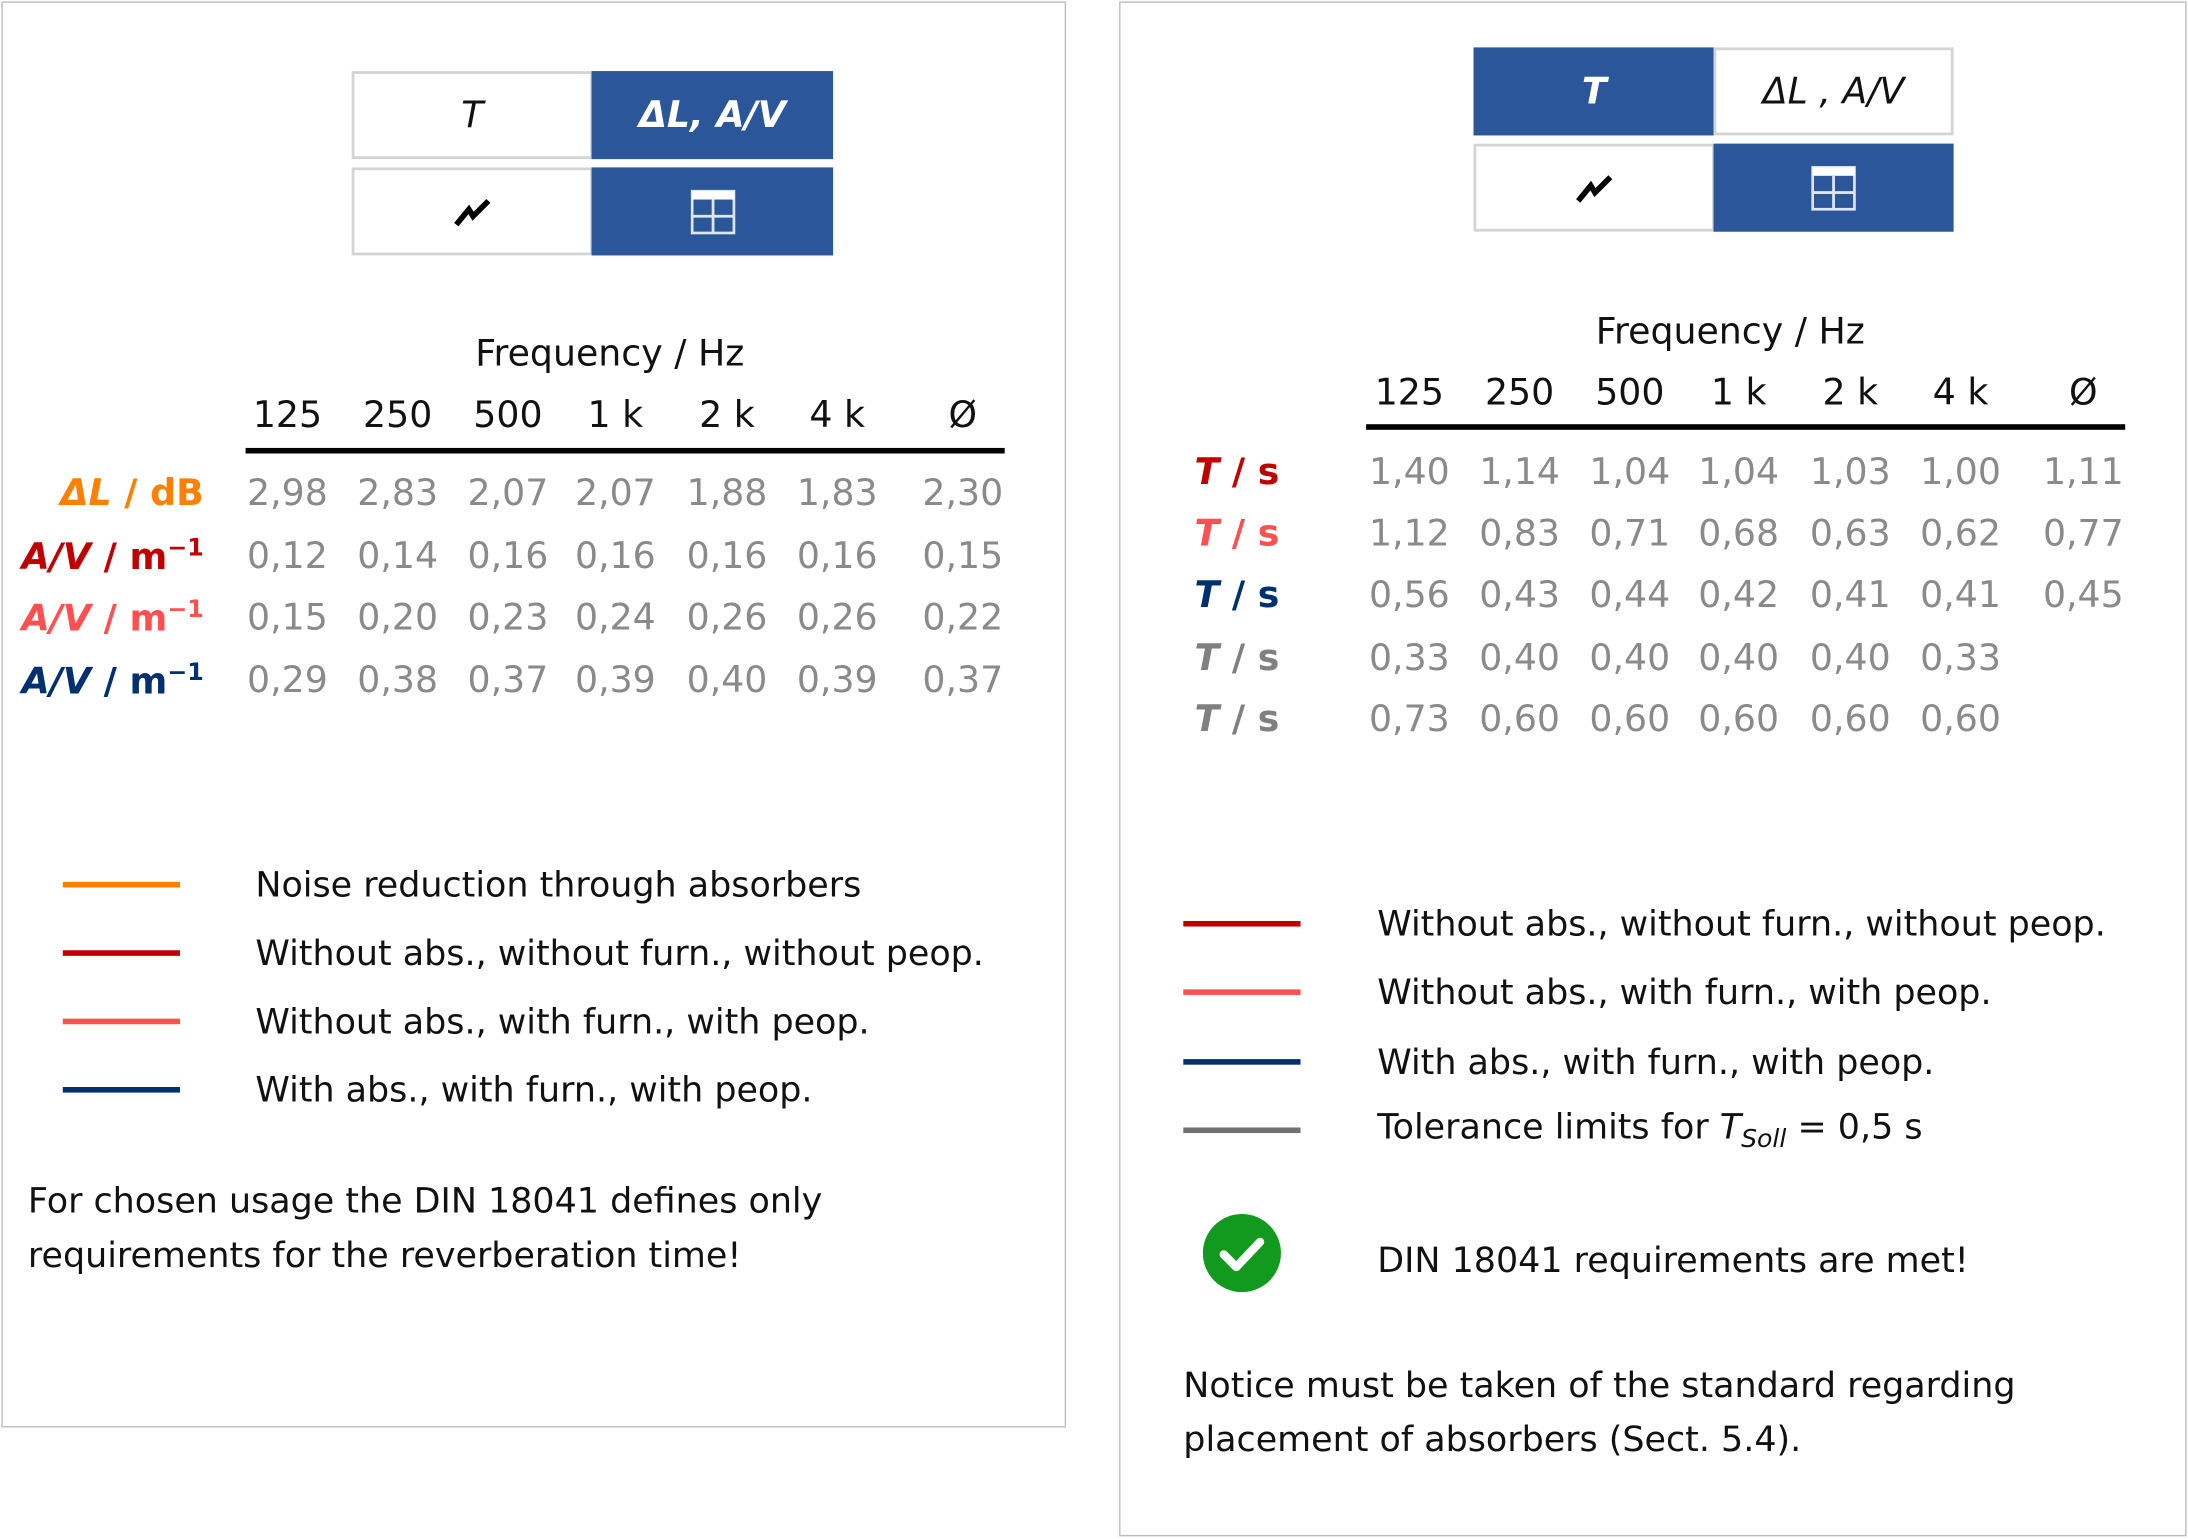  What do you see at coordinates (398, 681) in the screenshot?
I see `table-cell: 0,38` at bounding box center [398, 681].